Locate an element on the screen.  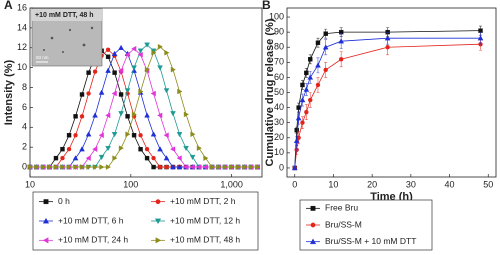
x-tick-label: 50 is located at coordinates (488, 184).